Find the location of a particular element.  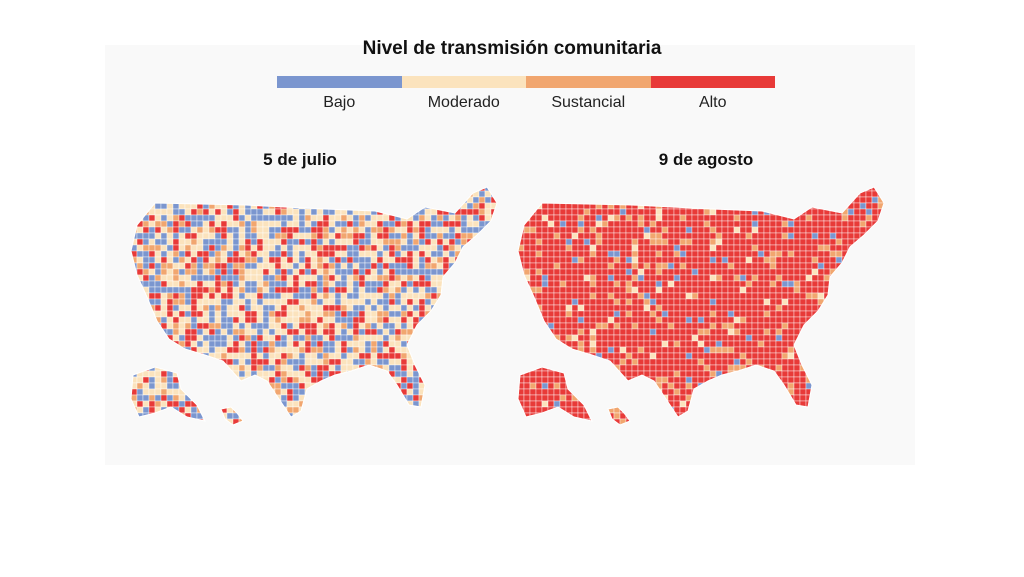

legend-label-moderado: Moderado is located at coordinates (463, 102).